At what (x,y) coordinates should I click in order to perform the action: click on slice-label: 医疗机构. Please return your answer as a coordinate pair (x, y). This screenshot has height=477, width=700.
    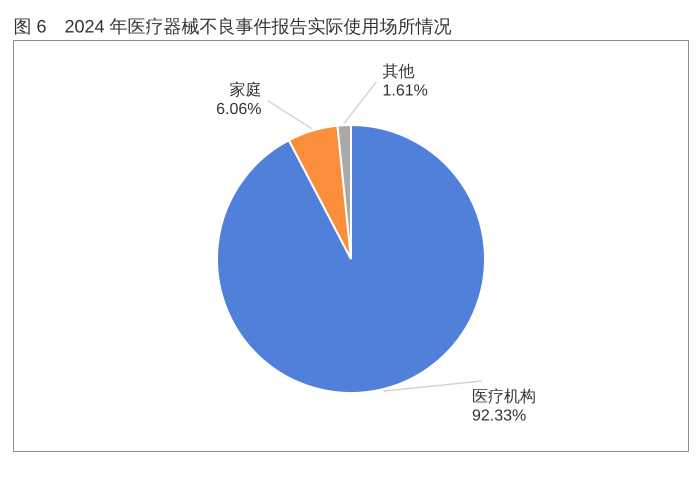
    Looking at the image, I should click on (504, 396).